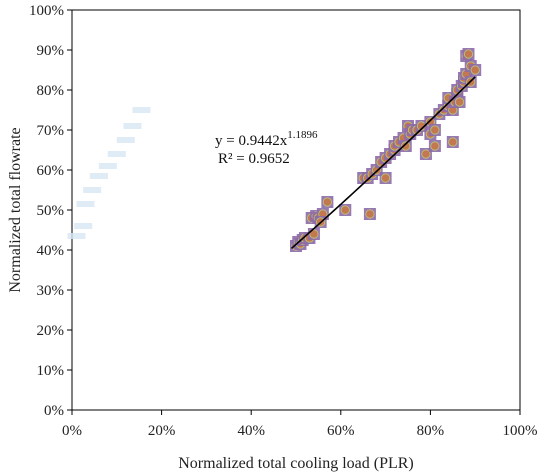  Describe the element at coordinates (51, 251) in the screenshot. I see `y-tick-label: 40%` at that location.